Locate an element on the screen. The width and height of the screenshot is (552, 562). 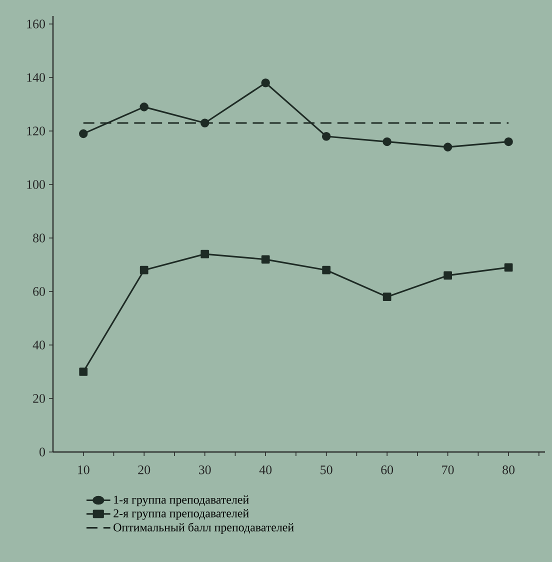
y-tick-label: 100 is located at coordinates (36, 184).